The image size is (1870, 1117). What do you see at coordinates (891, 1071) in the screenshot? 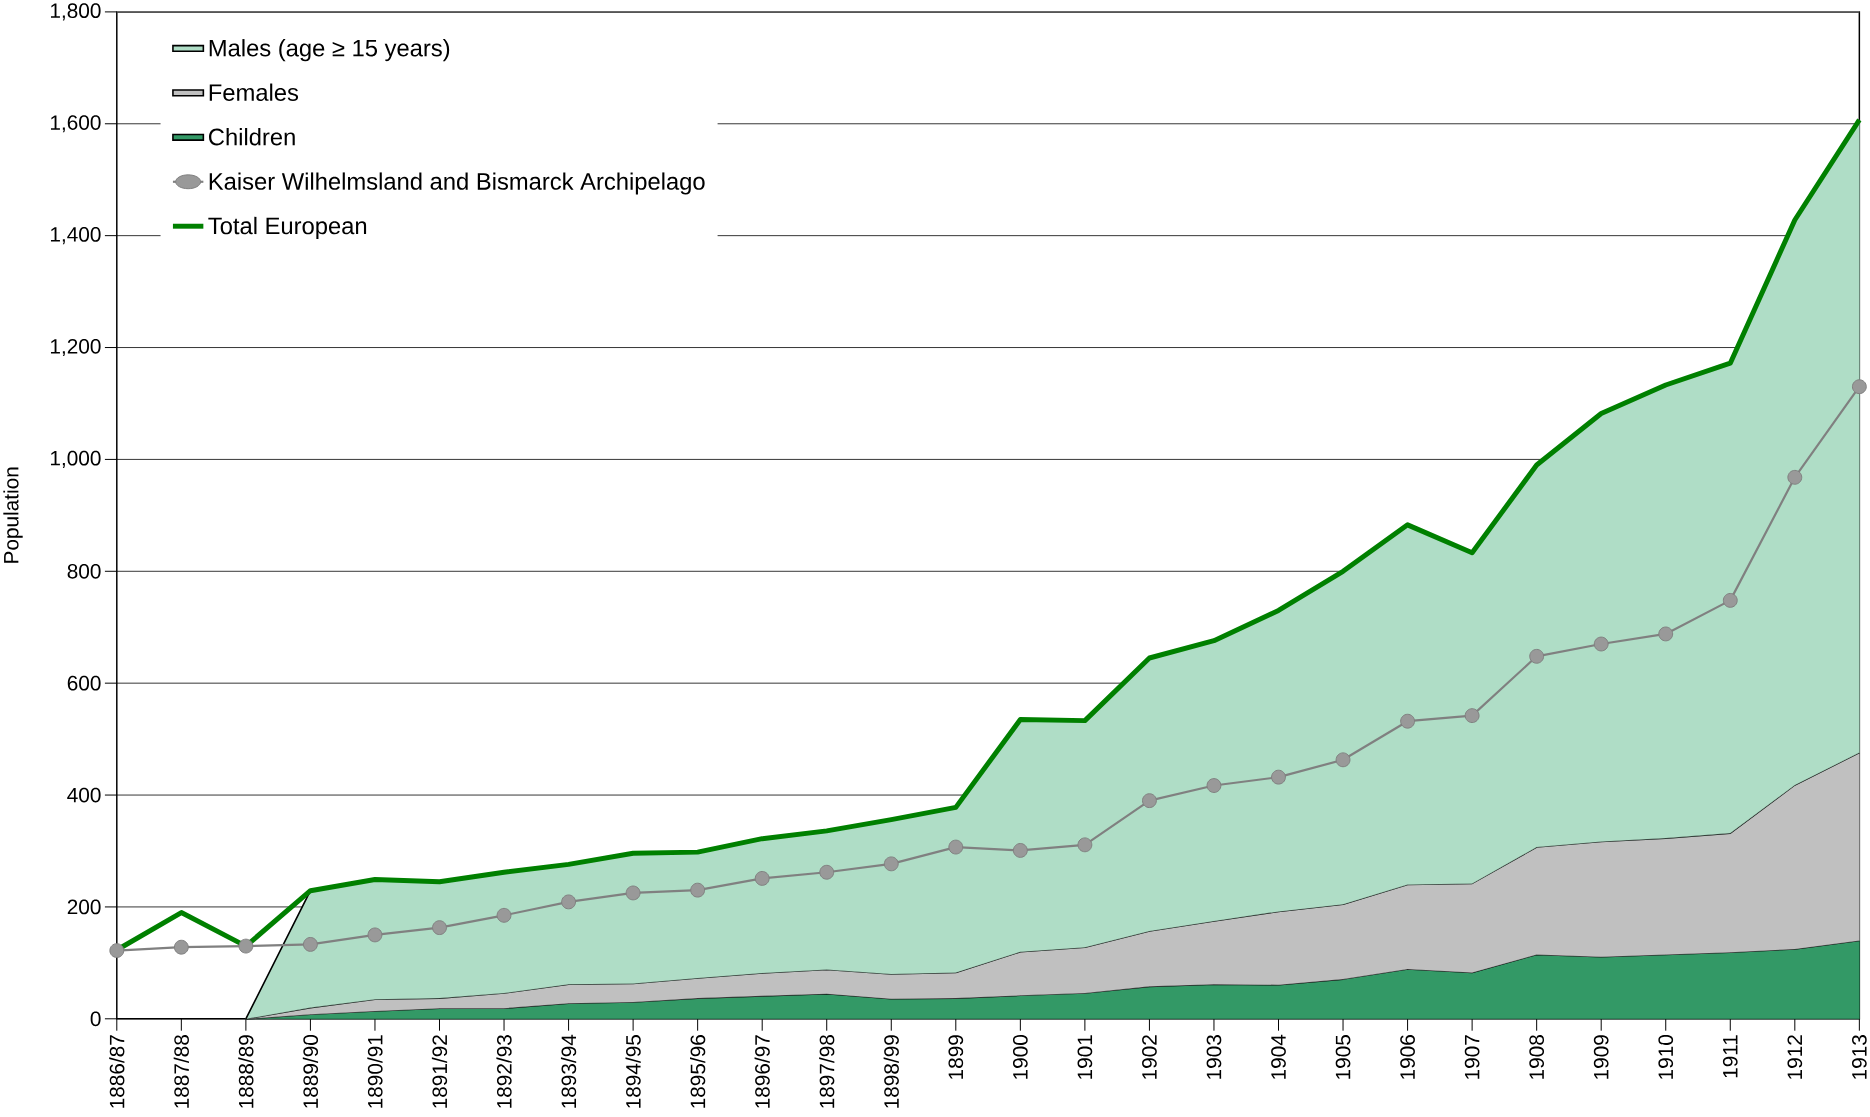
I see `x-tick-label: 1898/99` at bounding box center [891, 1071].